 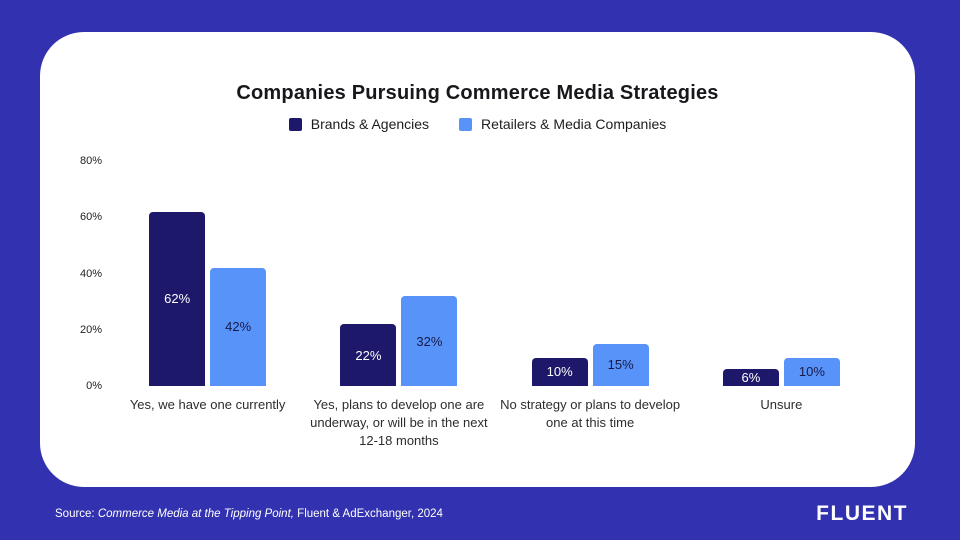 I want to click on legend-item: Retailers & Media Companies, so click(x=562, y=124).